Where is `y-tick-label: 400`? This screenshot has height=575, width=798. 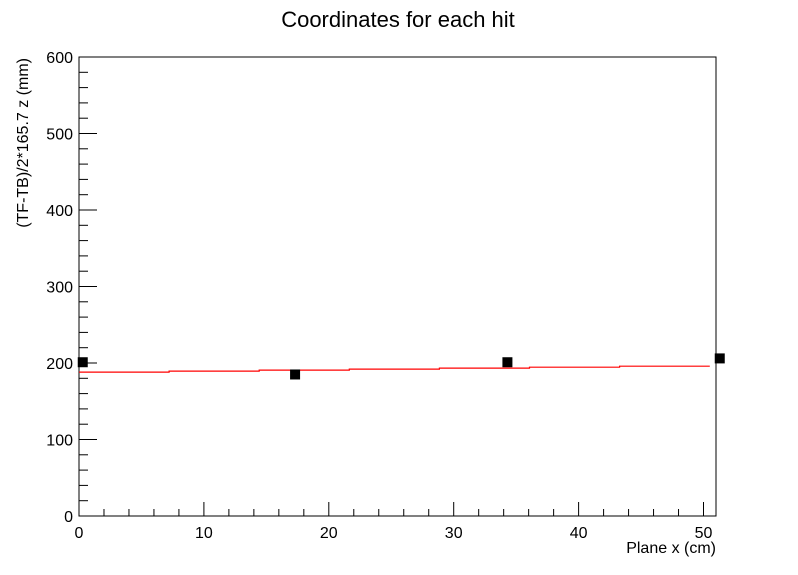
y-tick-label: 400 is located at coordinates (59, 211).